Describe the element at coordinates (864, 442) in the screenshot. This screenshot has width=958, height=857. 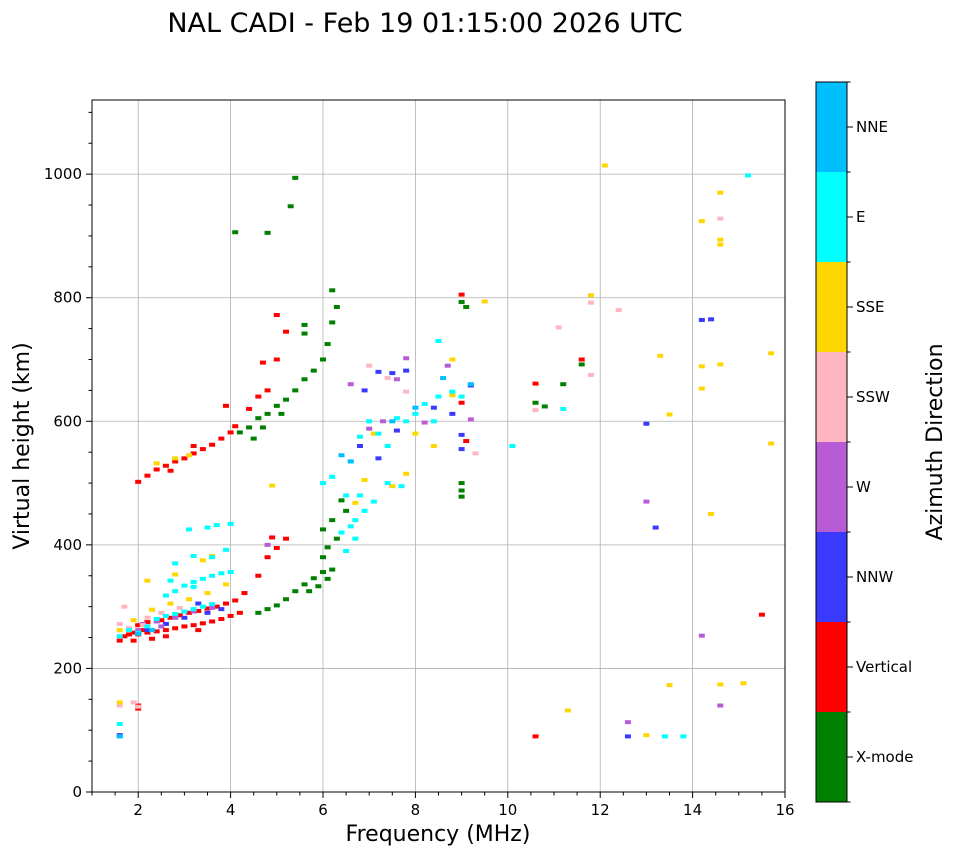
I see `colorbar: X-mode Vertical NNW W SSW SSE E NNE` at that location.